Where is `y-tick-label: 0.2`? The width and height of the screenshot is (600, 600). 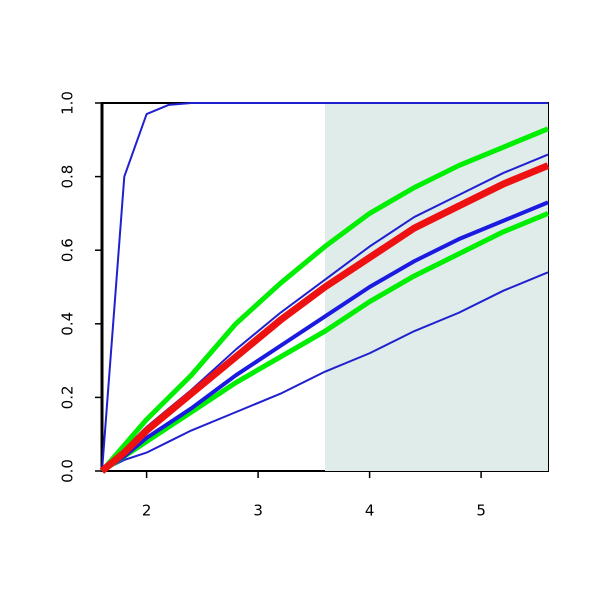 y-tick-label: 0.2 is located at coordinates (68, 397).